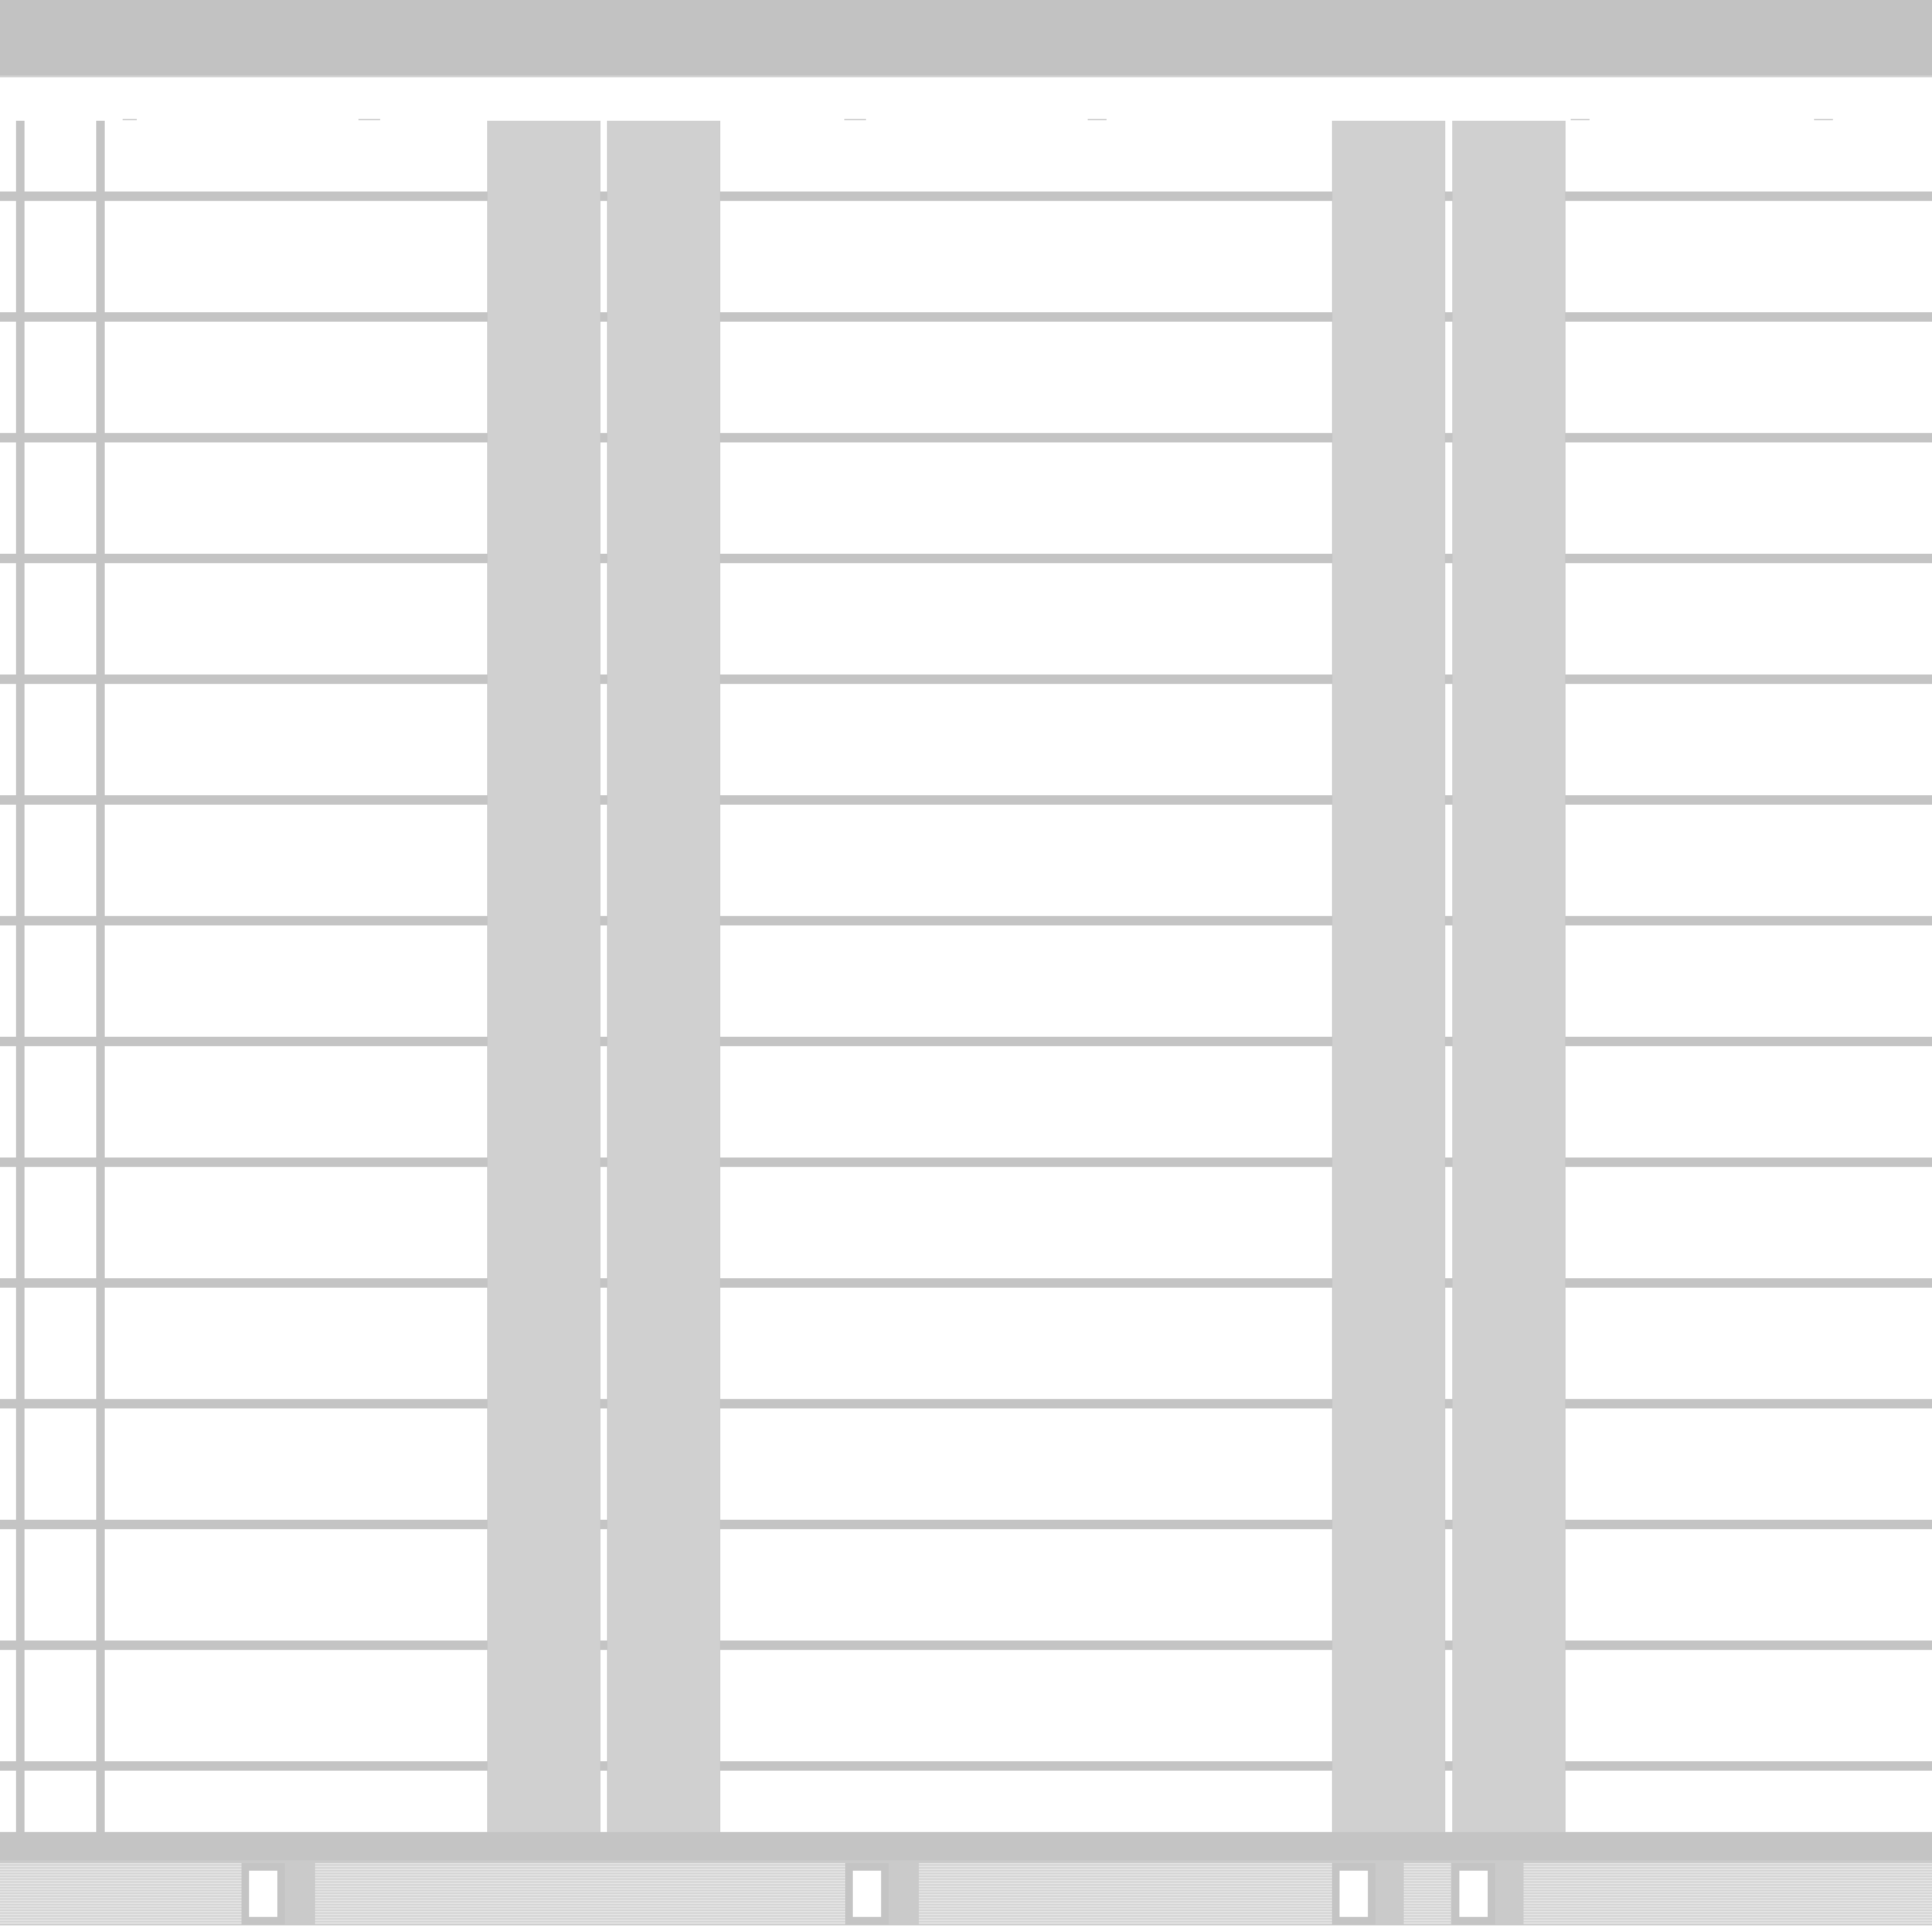 The width and height of the screenshot is (1932, 1932). I want to click on status-bar, so click(966, 1929).